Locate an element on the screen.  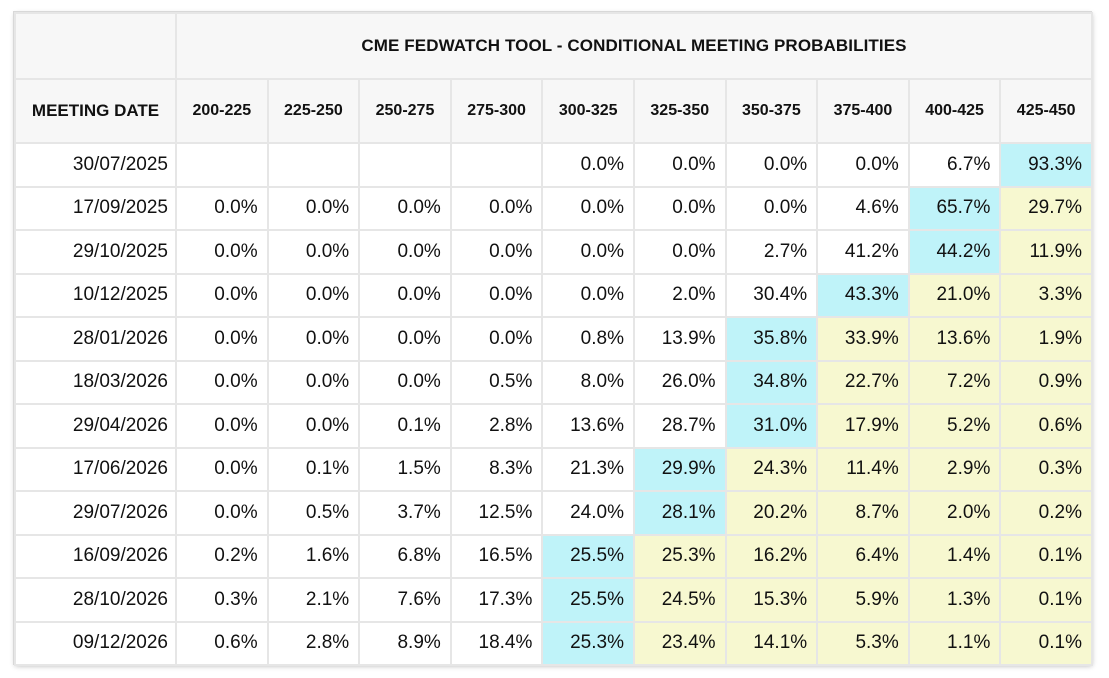
probability-cell: 6.8% is located at coordinates (405, 556).